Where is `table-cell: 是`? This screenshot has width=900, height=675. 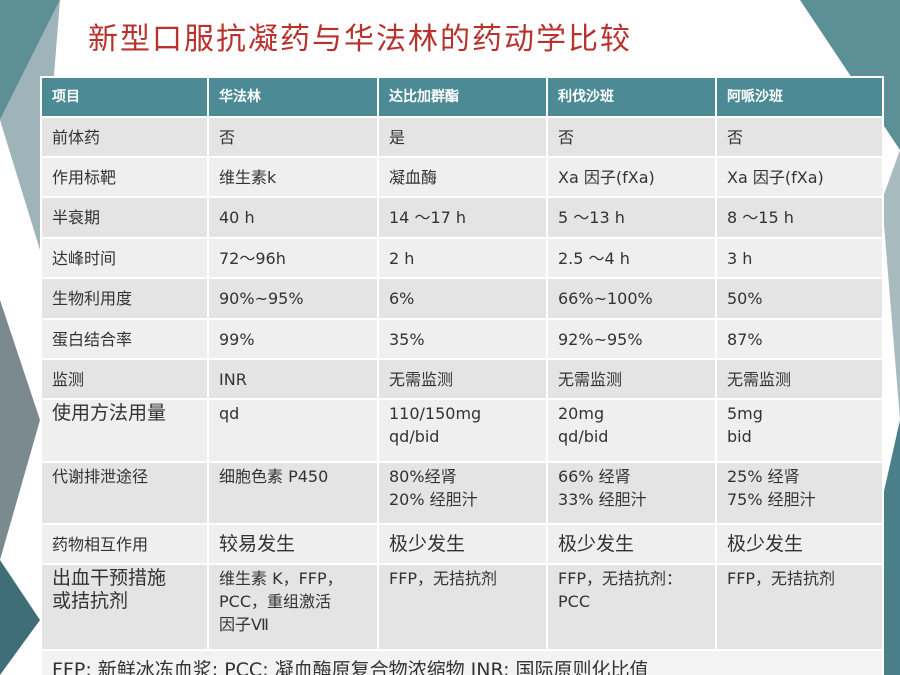 table-cell: 是 is located at coordinates (462, 137).